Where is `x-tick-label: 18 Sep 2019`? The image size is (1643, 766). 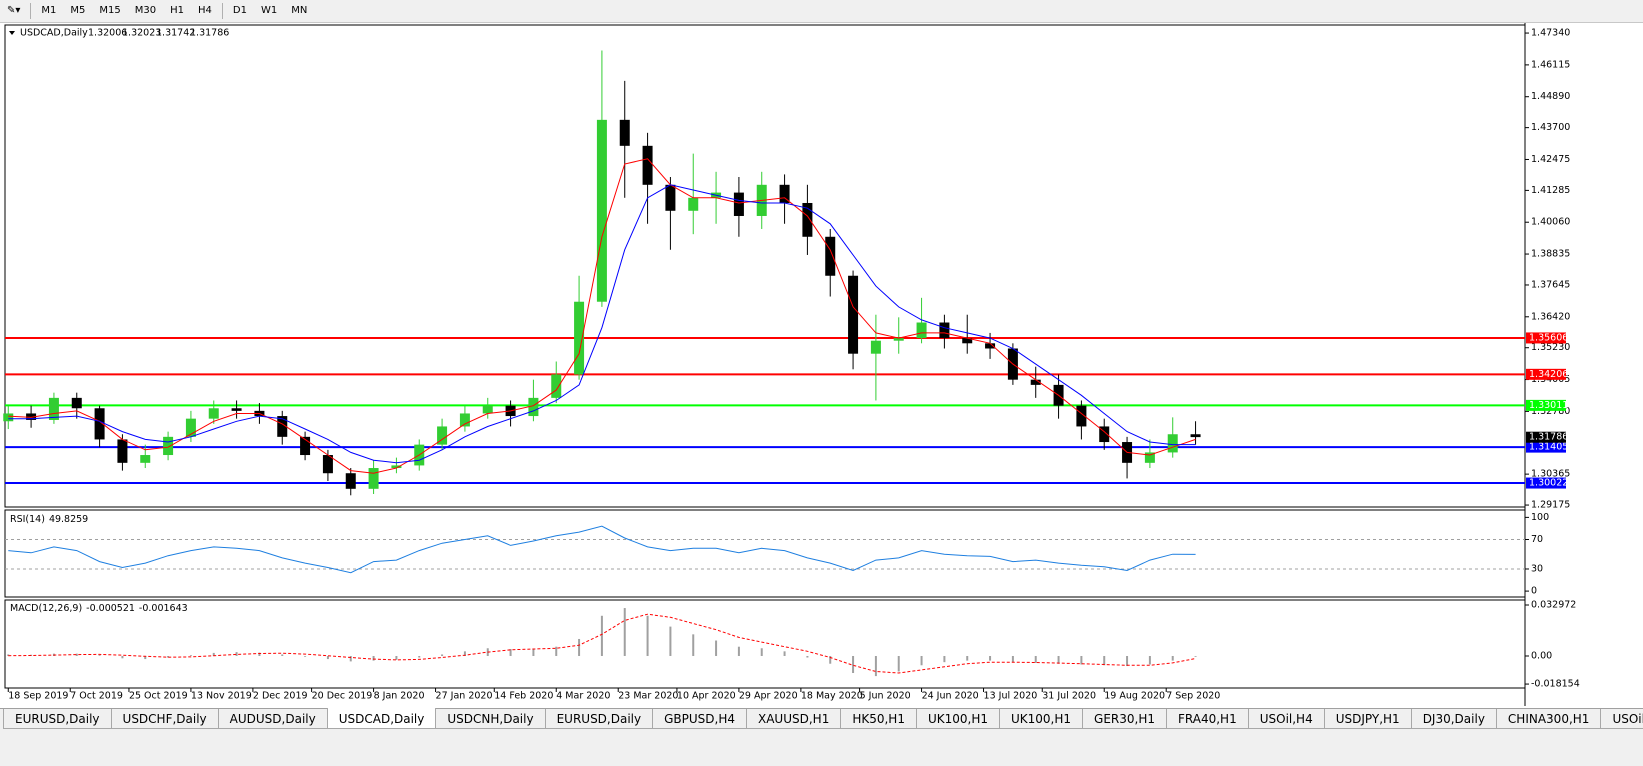 x-tick-label: 18 Sep 2019 is located at coordinates (38, 696).